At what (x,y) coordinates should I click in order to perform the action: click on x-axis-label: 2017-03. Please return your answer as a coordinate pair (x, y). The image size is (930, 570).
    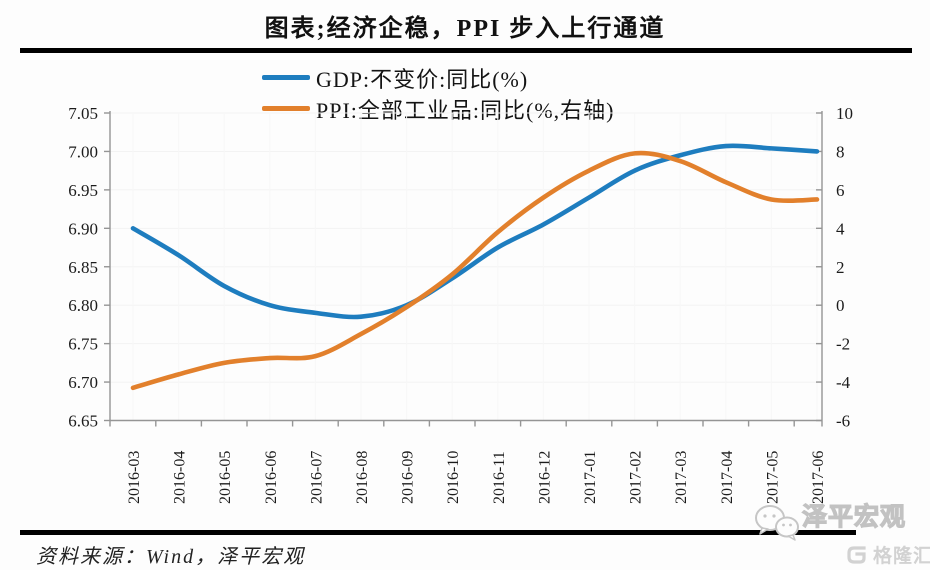
    Looking at the image, I should click on (681, 477).